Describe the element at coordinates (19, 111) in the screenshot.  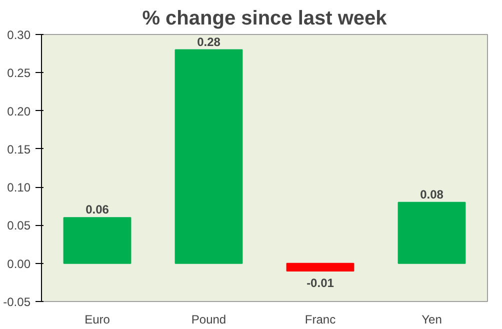
I see `y-tick-label: 0.20` at that location.